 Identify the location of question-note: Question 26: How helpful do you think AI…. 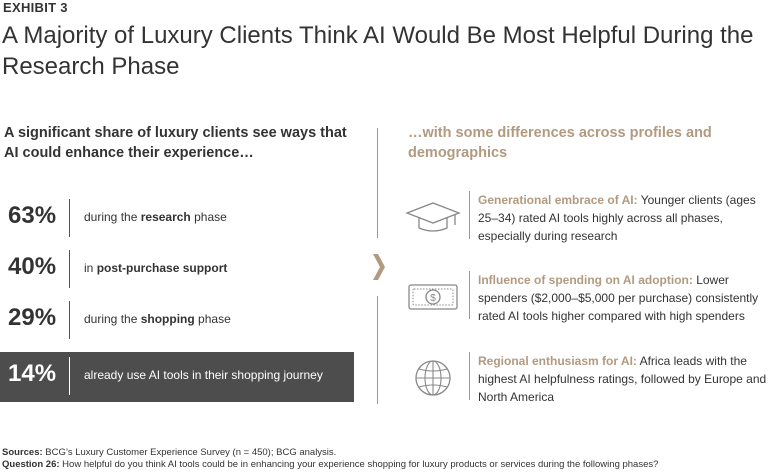
(330, 464).